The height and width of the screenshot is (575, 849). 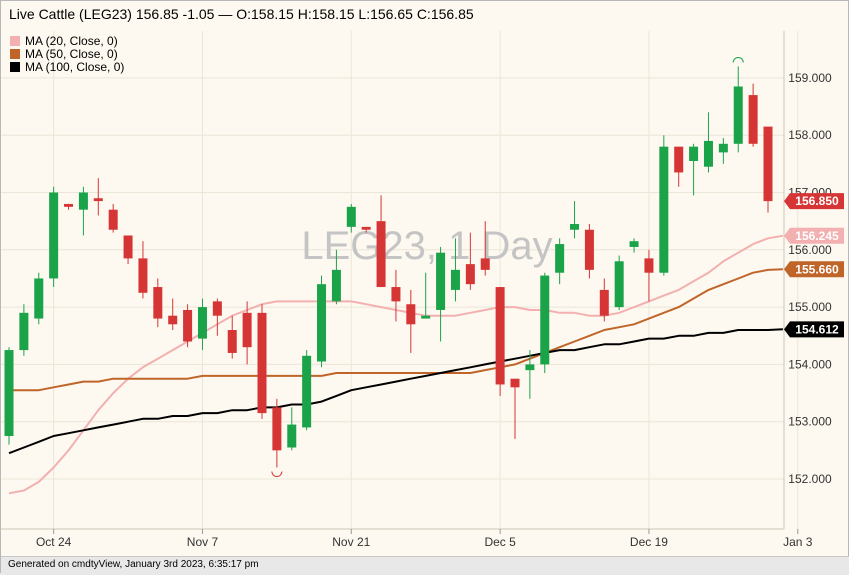 I want to click on y-tick-label: 152.000, so click(x=810, y=479).